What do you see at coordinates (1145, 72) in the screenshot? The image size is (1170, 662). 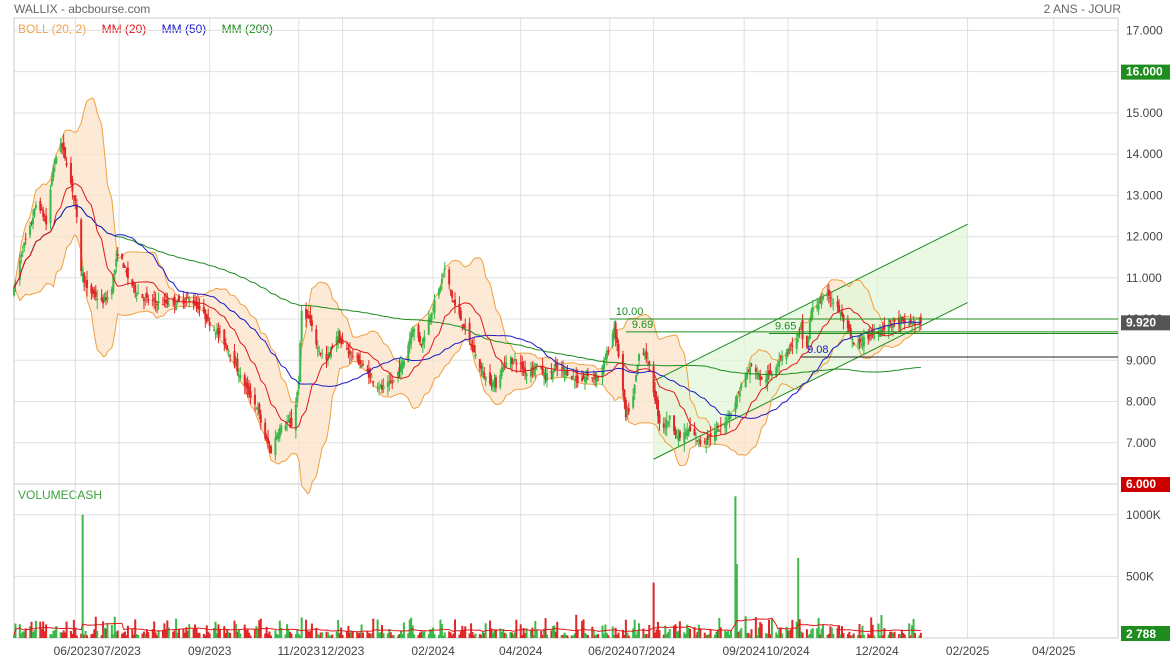 I see `high-price-tag-bg` at bounding box center [1145, 72].